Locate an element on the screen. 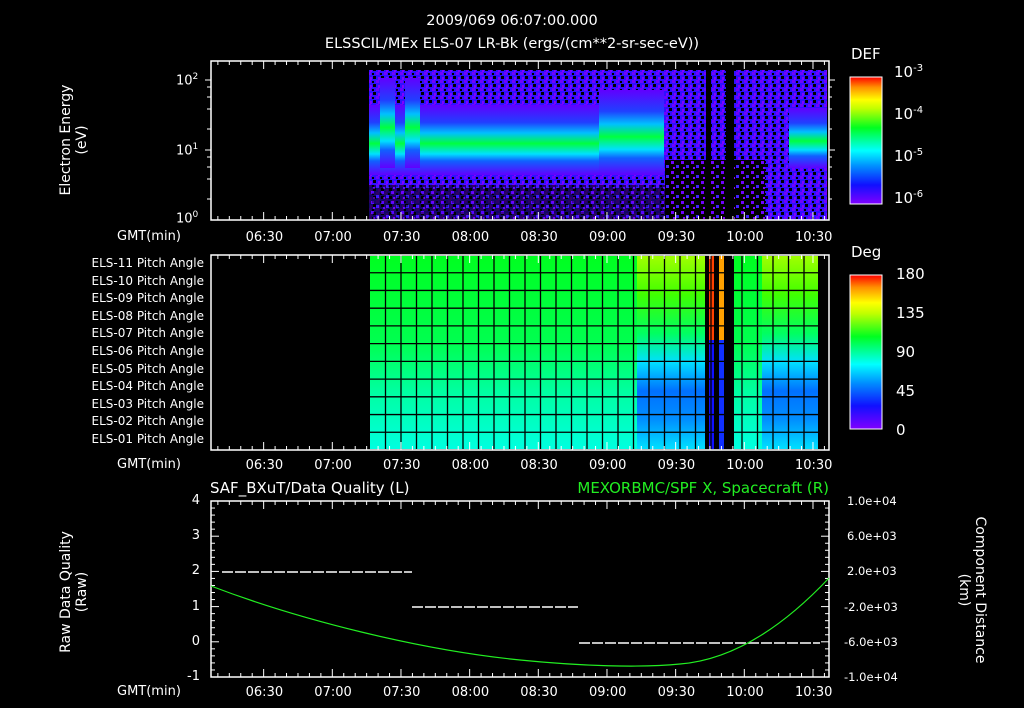 This screenshot has width=1024, height=708. def-tick-1e-4: 10⁻⁴ is located at coordinates (909, 114).